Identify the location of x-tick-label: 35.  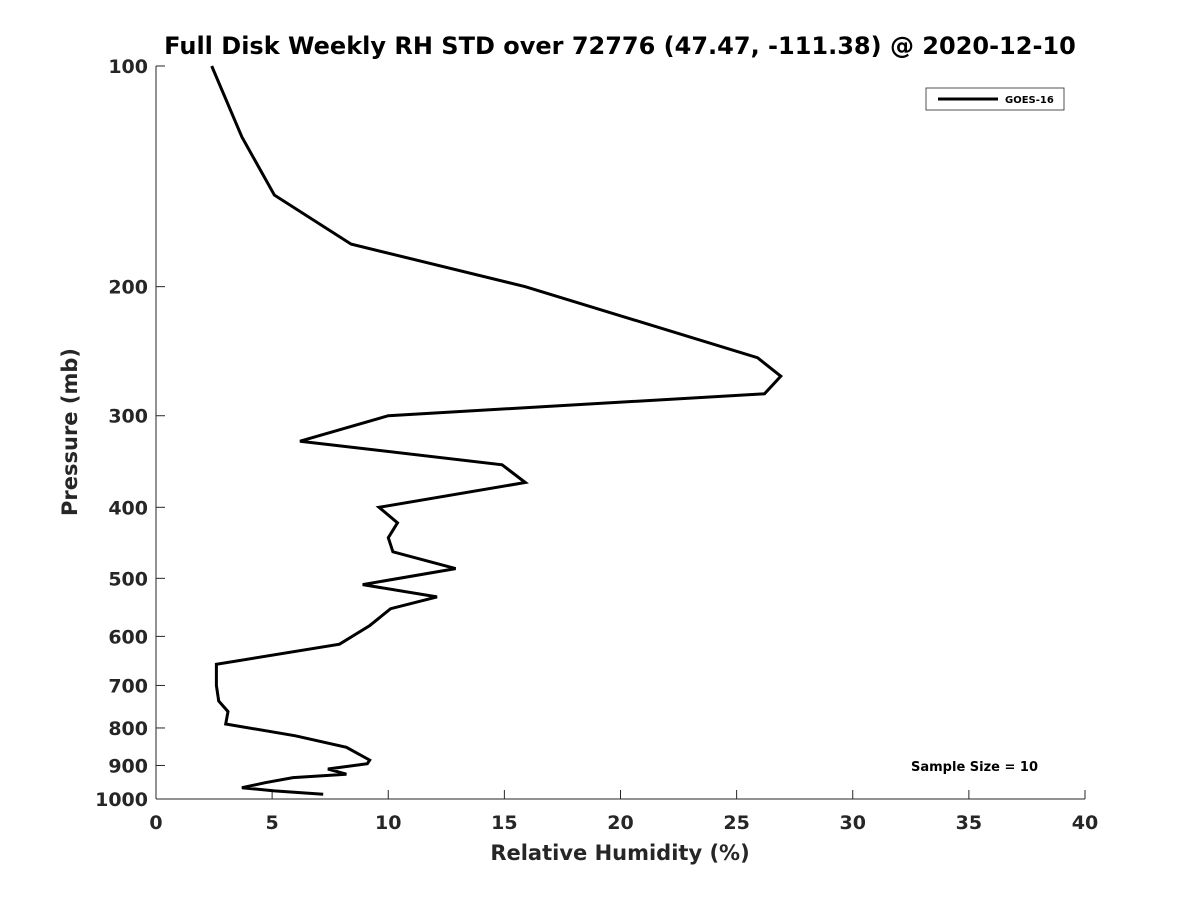
(969, 823).